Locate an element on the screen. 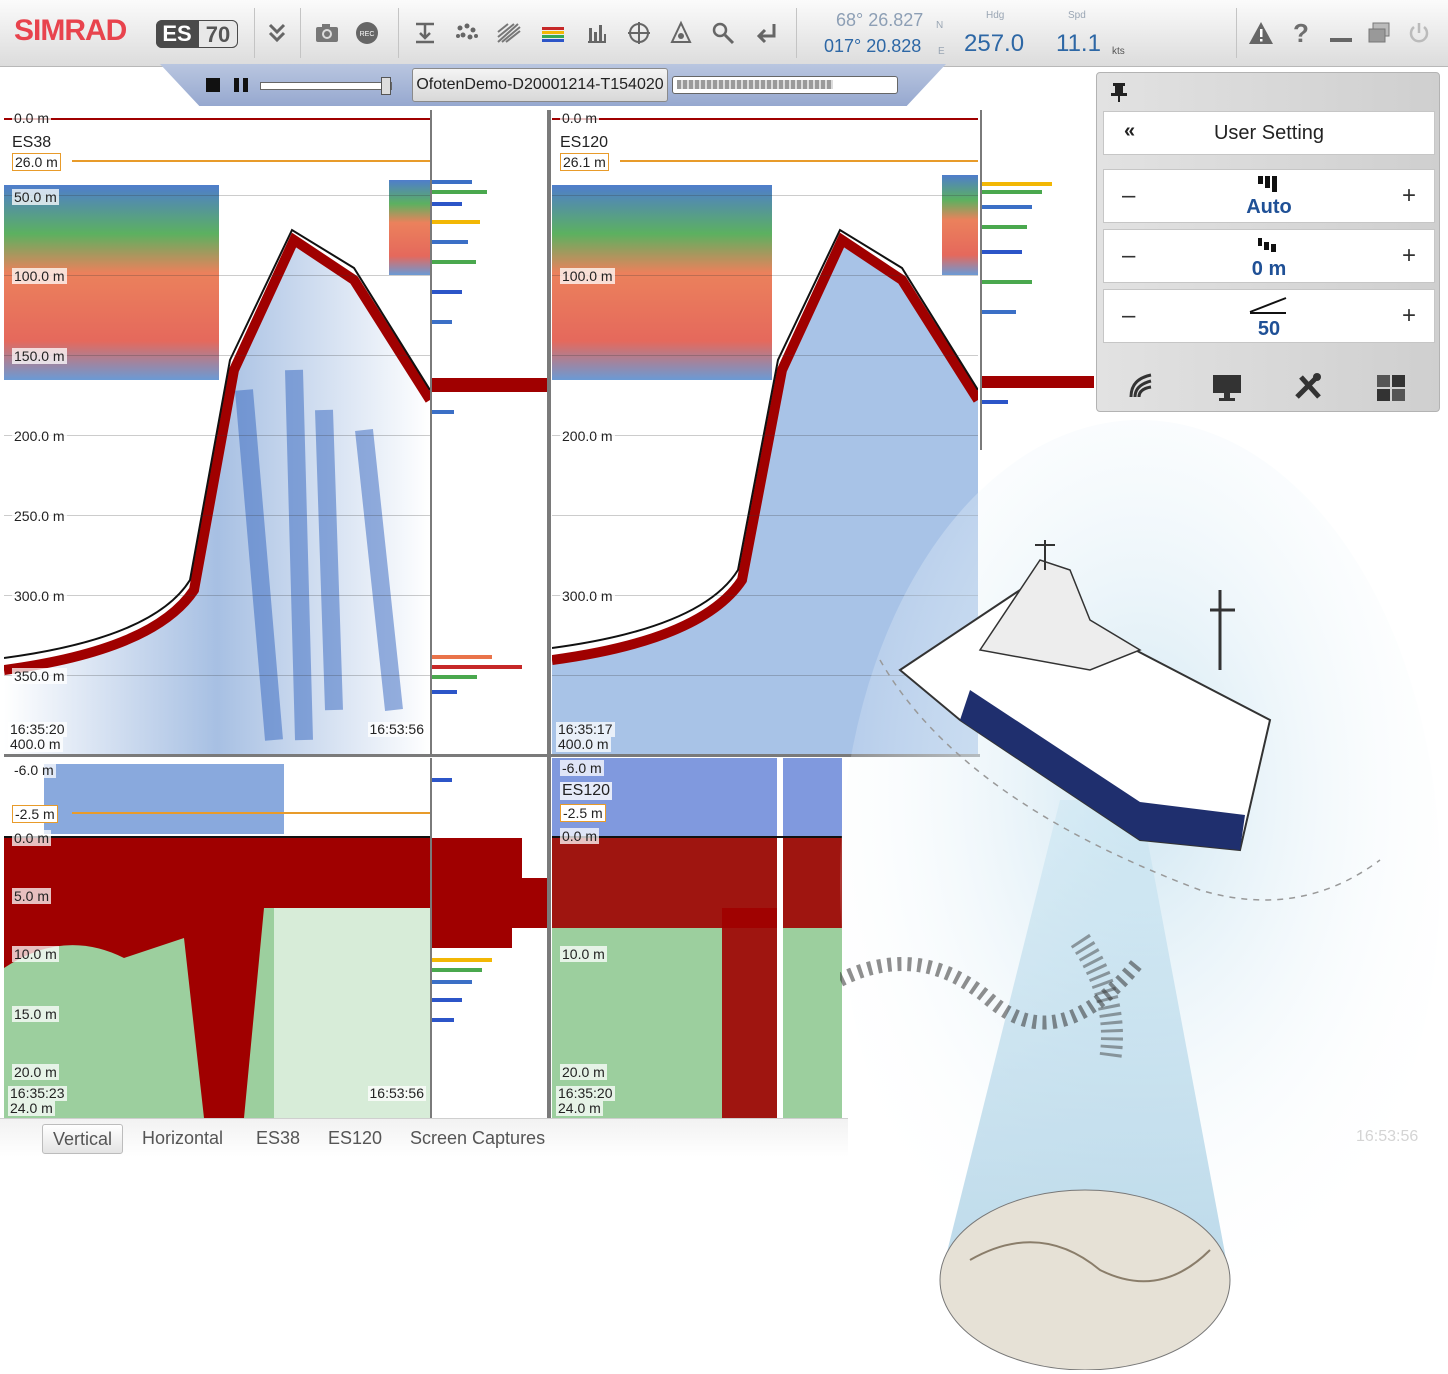  gain-value: Auto is located at coordinates (1269, 207).